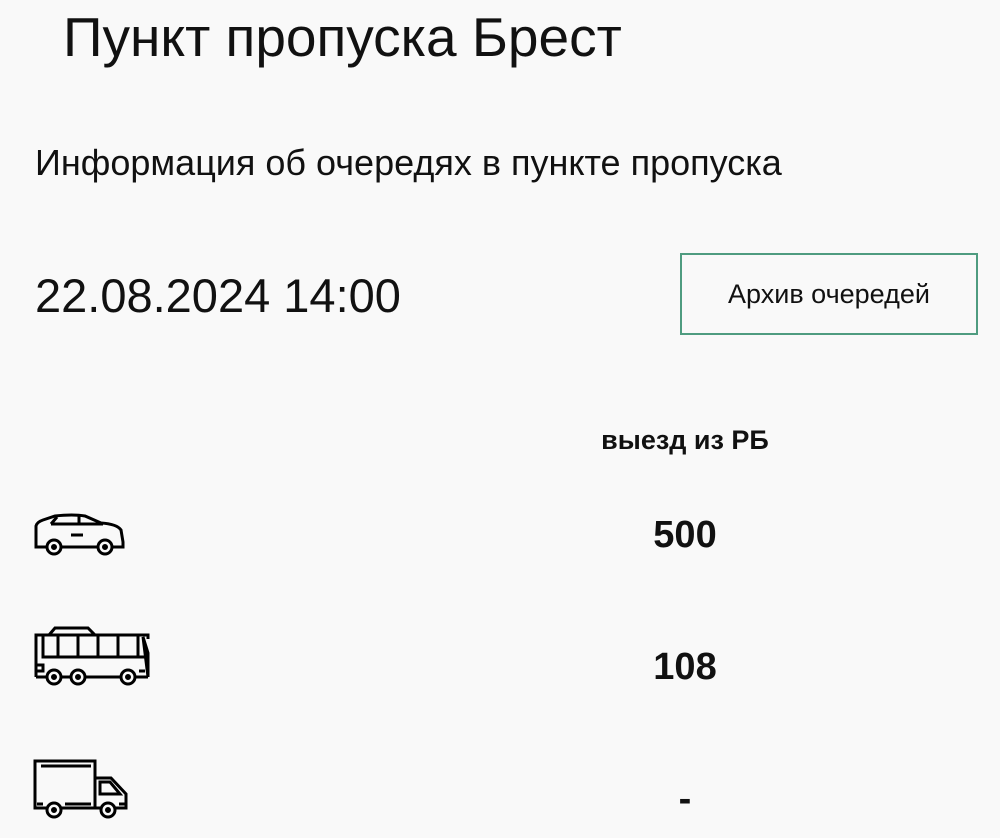  Describe the element at coordinates (218, 295) in the screenshot. I see `queue-datetime: 22.08.2024 14:00` at that location.